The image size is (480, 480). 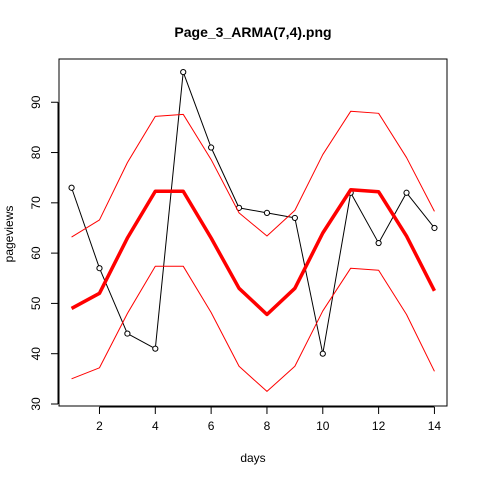 I want to click on x-tick-label: 2, so click(x=99, y=426).